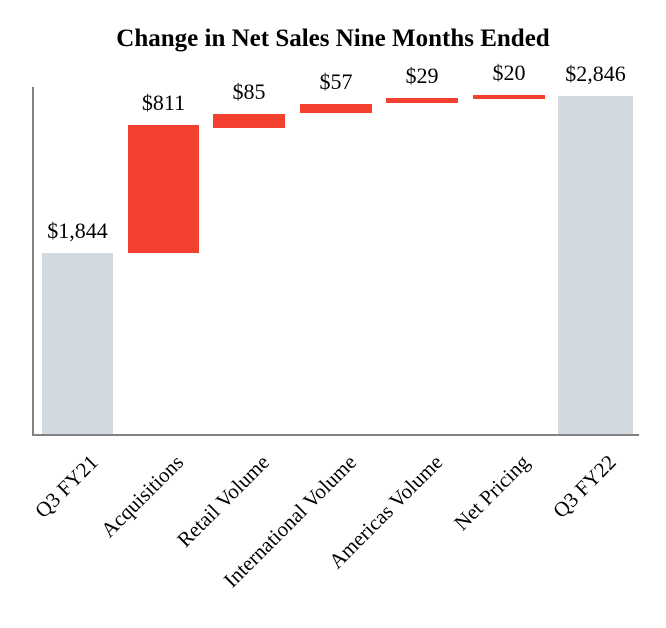 Image resolution: width=666 pixels, height=628 pixels. I want to click on bar-international-volume, so click(336, 108).